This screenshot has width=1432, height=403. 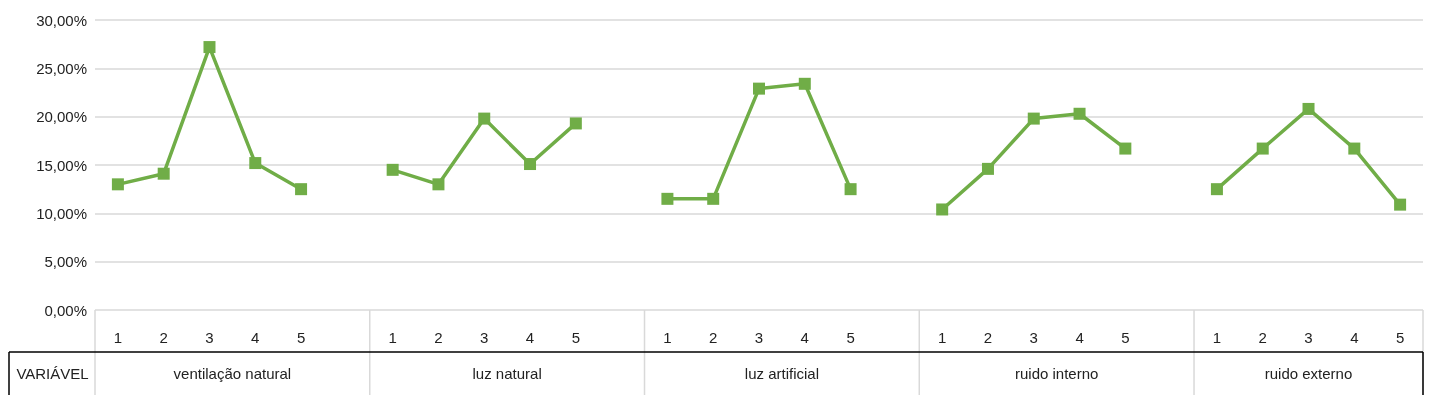 What do you see at coordinates (232, 373) in the screenshot?
I see `text: ventilação natural` at bounding box center [232, 373].